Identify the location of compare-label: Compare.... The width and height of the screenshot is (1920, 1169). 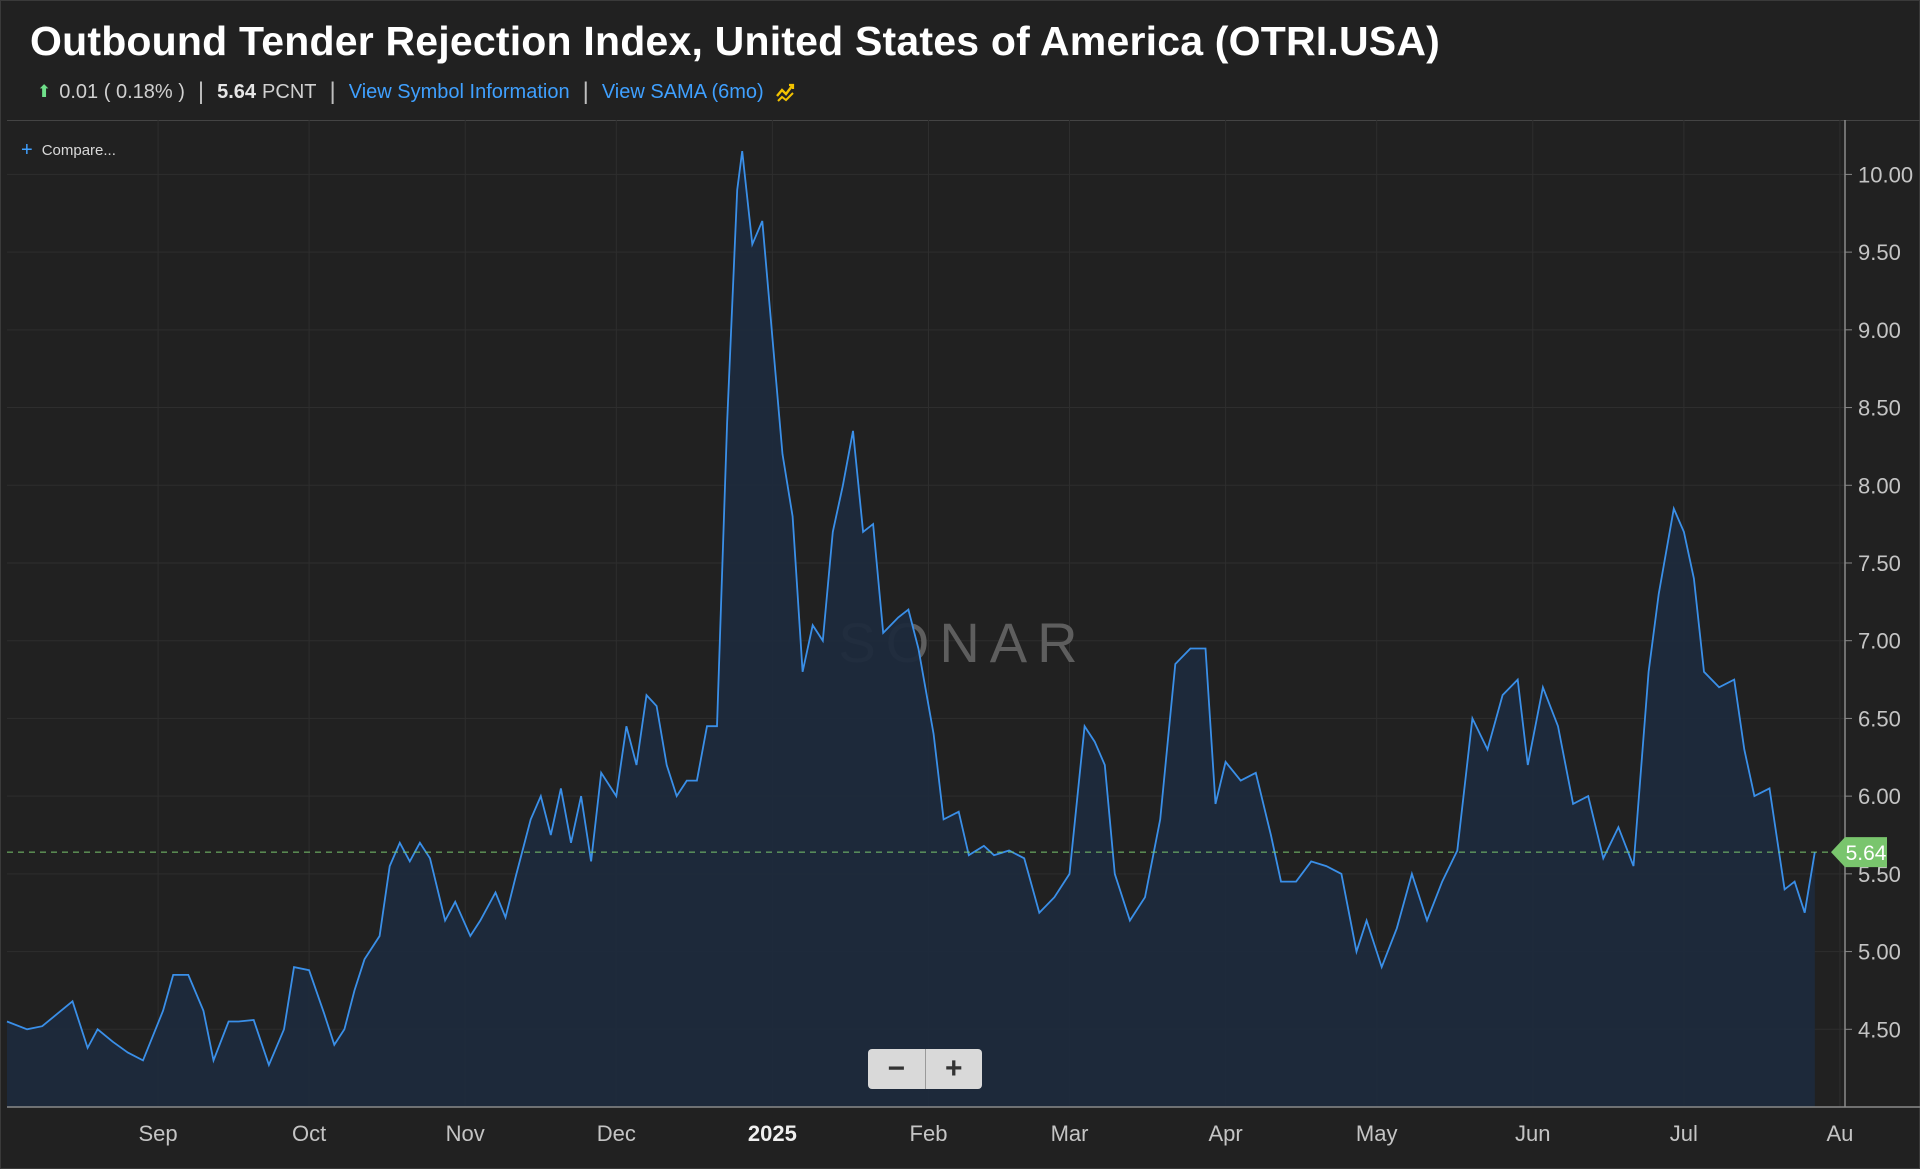
(78, 150).